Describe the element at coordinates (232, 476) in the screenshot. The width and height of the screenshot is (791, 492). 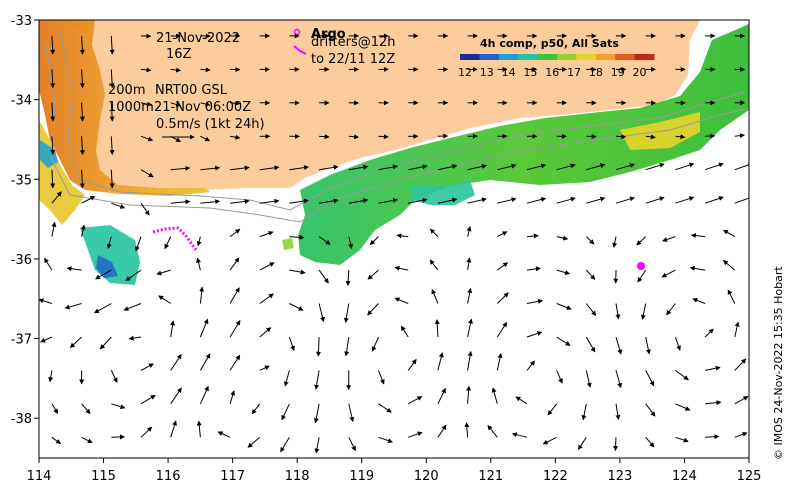
I see `x-tick-label: 117` at that location.